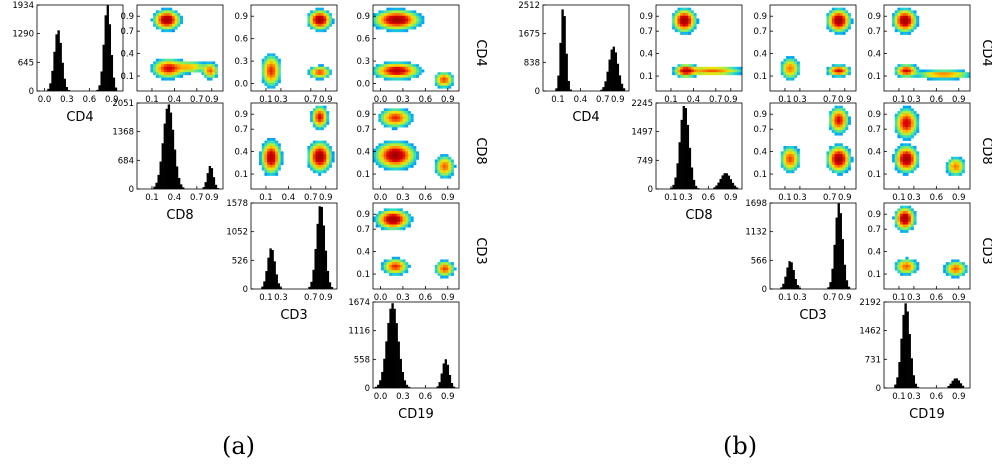 This screenshot has height=469, width=992. Describe the element at coordinates (899, 397) in the screenshot. I see `x-tick-label: 0.1` at that location.